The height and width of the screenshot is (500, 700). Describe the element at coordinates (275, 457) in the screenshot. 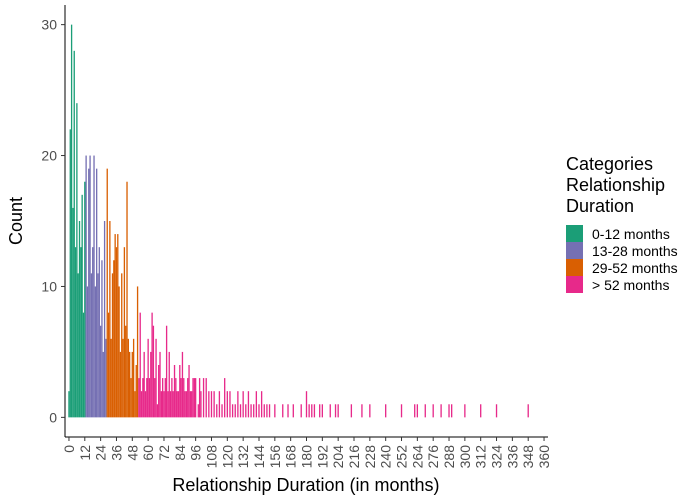

I see `x-tick-label: 156` at that location.